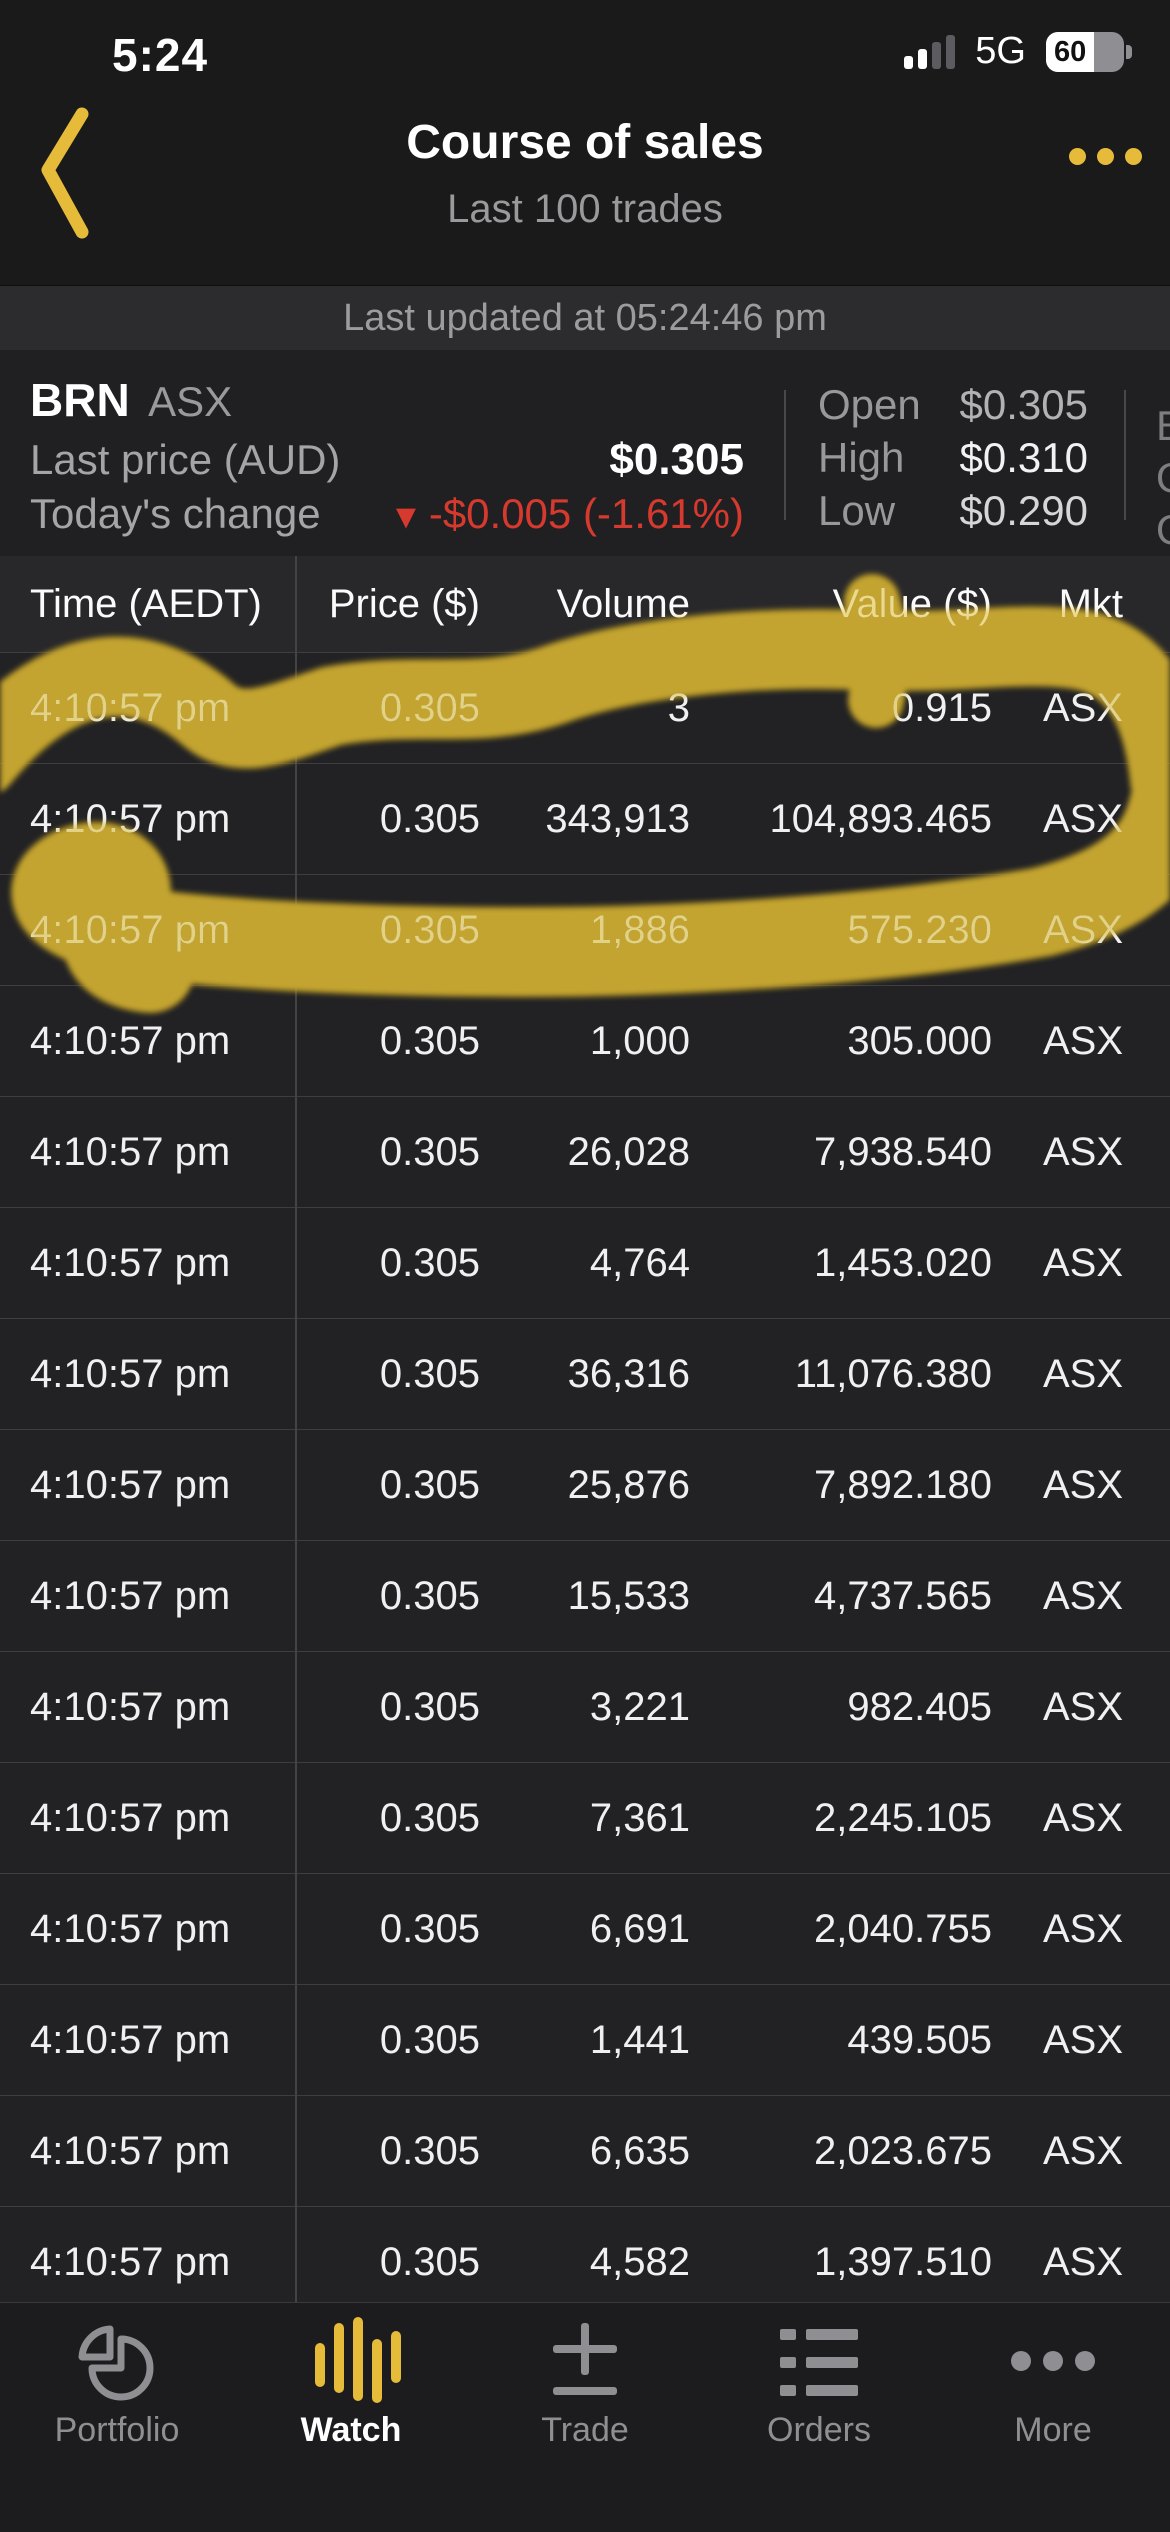 This screenshot has width=1170, height=2532. Describe the element at coordinates (880, 818) in the screenshot. I see `cell-value: 104,893.465` at that location.